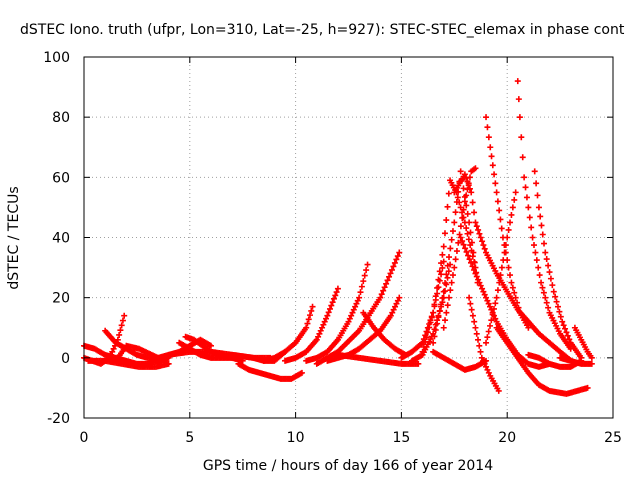 The image size is (640, 480). Describe the element at coordinates (61, 178) in the screenshot. I see `y-tick-label: 60` at that location.